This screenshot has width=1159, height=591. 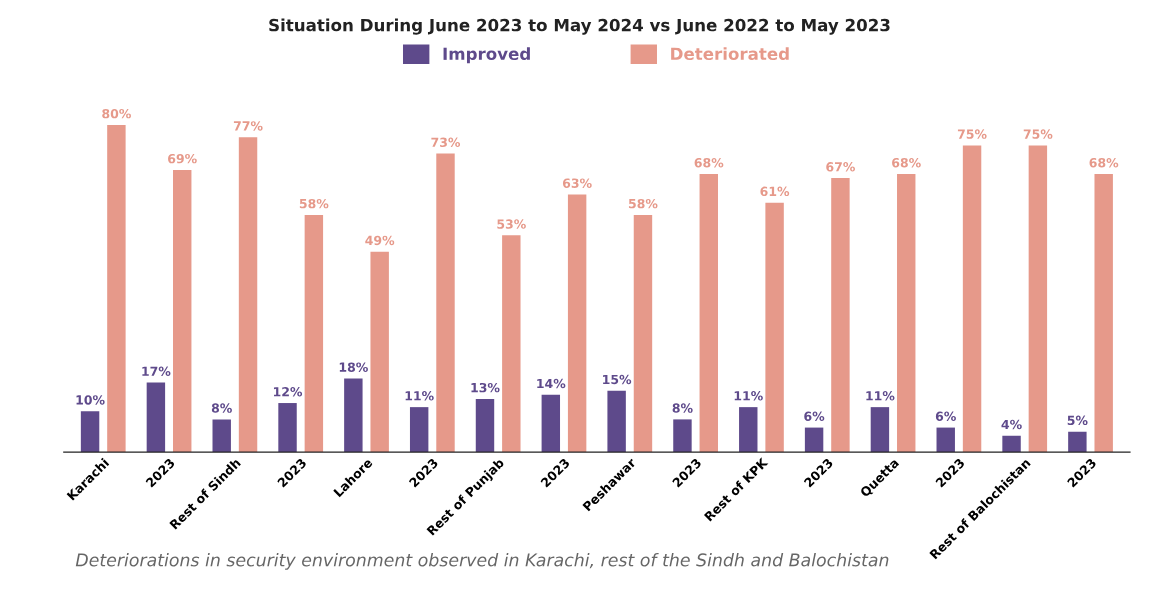 What do you see at coordinates (775, 191) in the screenshot?
I see `data-label: 61%` at bounding box center [775, 191].